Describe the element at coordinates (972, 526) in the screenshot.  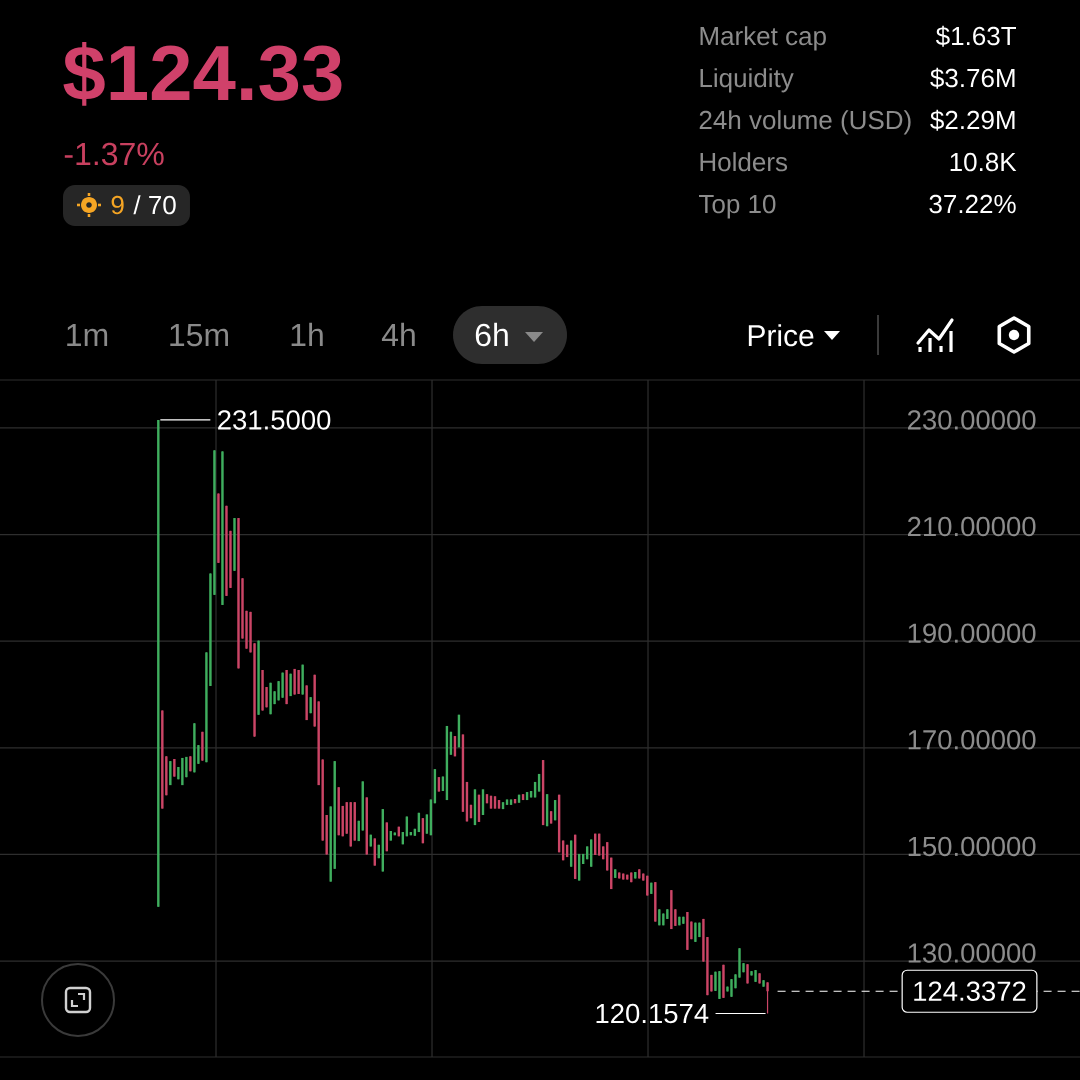
I see `y-tick-label: 210.00000` at that location.